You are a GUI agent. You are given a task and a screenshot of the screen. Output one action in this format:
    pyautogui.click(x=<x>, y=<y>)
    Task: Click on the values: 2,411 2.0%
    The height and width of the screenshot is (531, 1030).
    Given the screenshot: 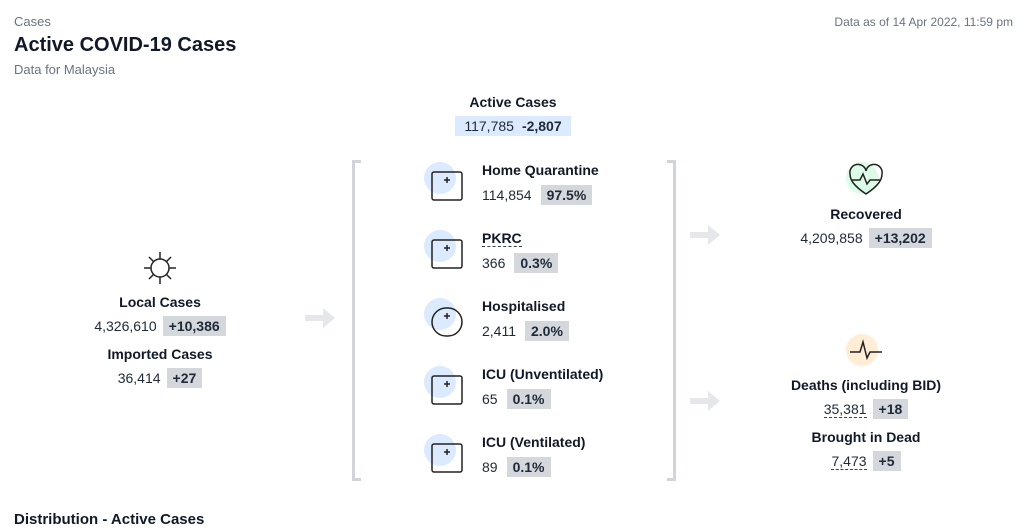 What is the action you would take?
    pyautogui.click(x=525, y=331)
    